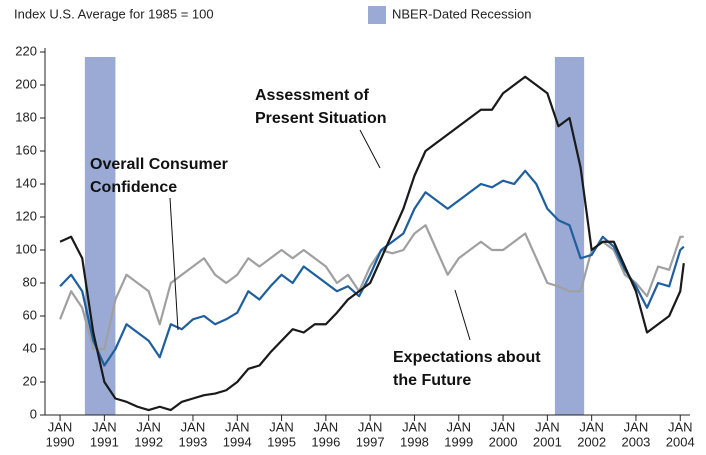  Describe the element at coordinates (33, 413) in the screenshot. I see `y-tick-label: 0` at that location.